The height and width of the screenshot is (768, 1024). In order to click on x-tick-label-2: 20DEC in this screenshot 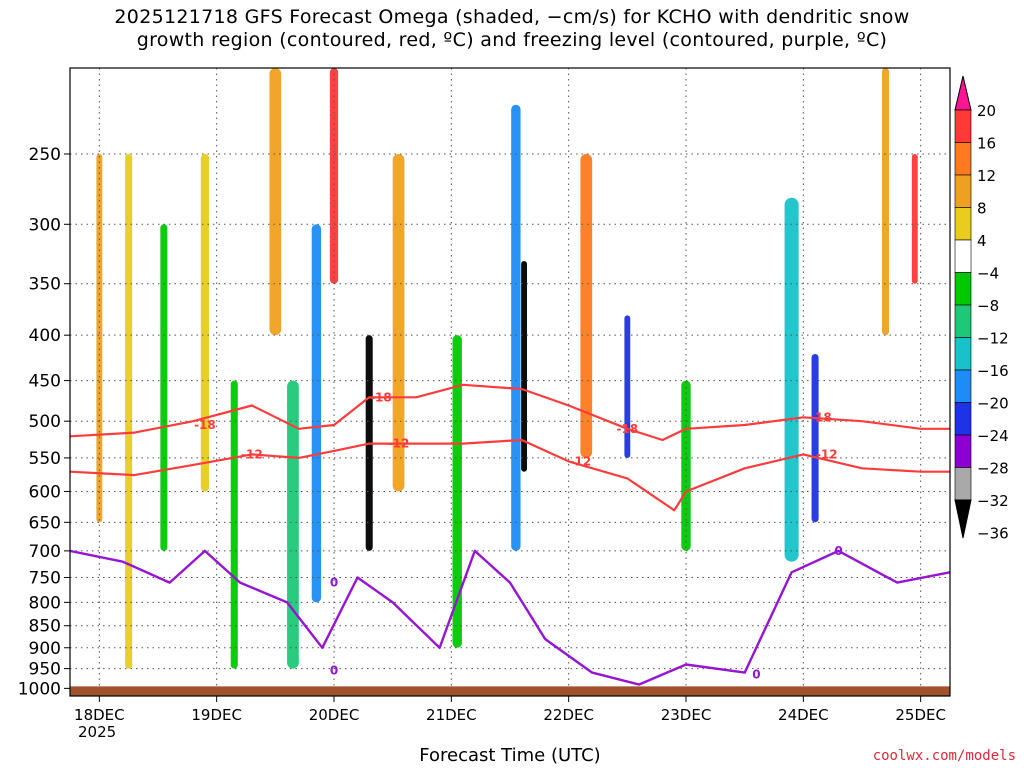, I will do `click(334, 715)`.